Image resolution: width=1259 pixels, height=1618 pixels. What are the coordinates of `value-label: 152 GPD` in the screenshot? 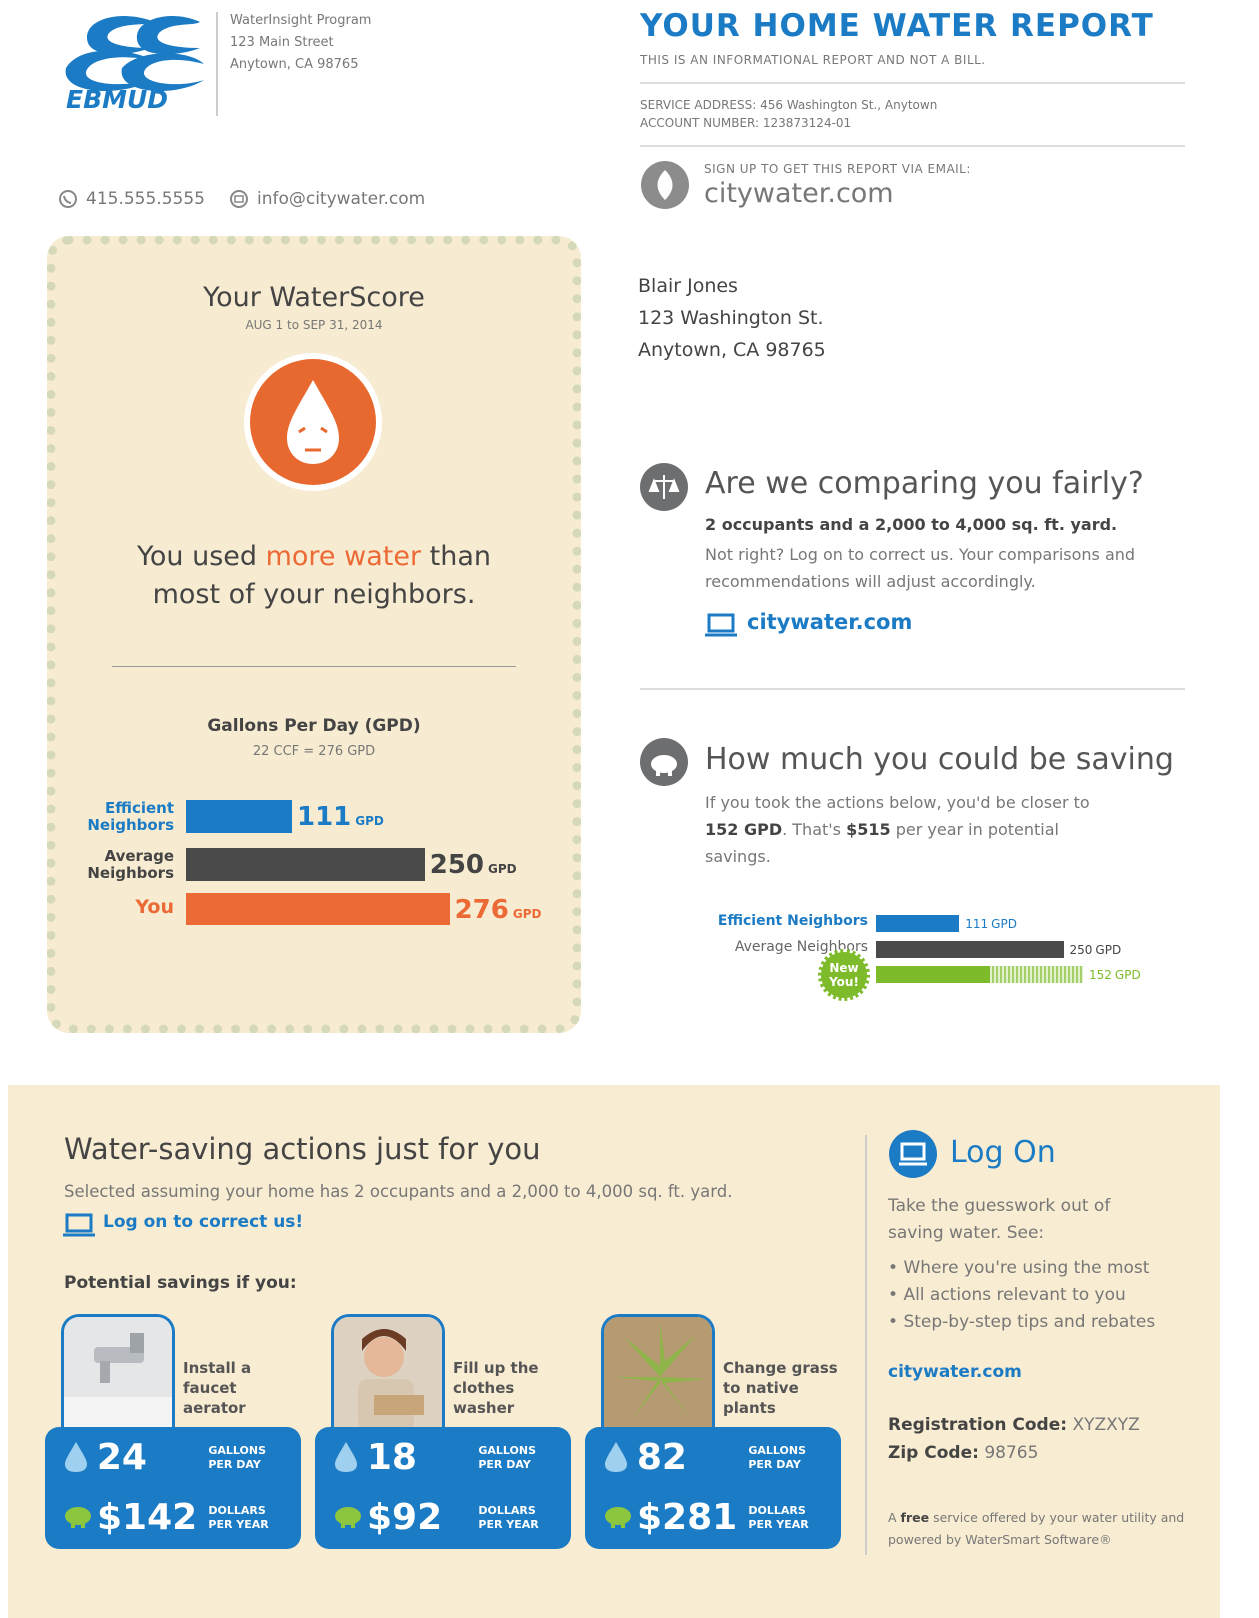 It's located at (1115, 975).